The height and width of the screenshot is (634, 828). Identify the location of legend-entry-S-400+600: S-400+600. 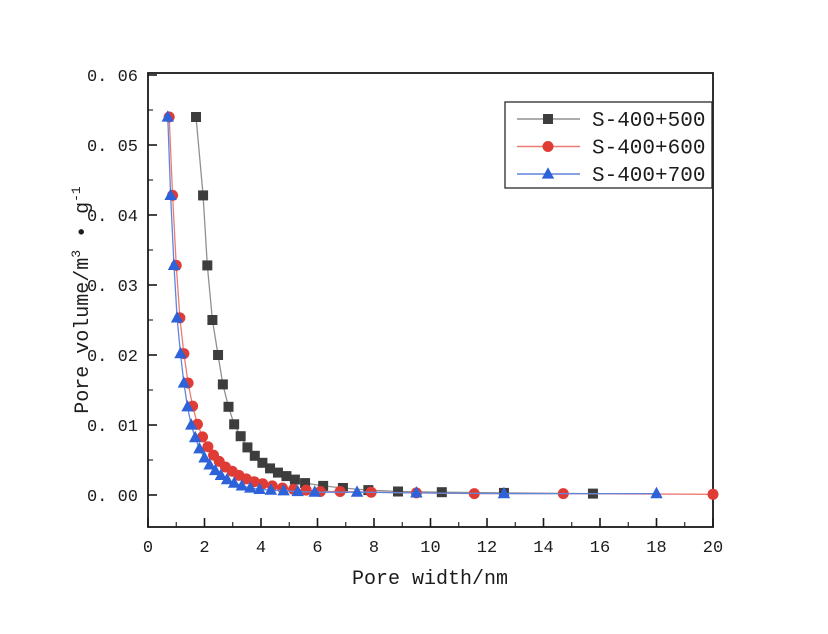
(611, 149).